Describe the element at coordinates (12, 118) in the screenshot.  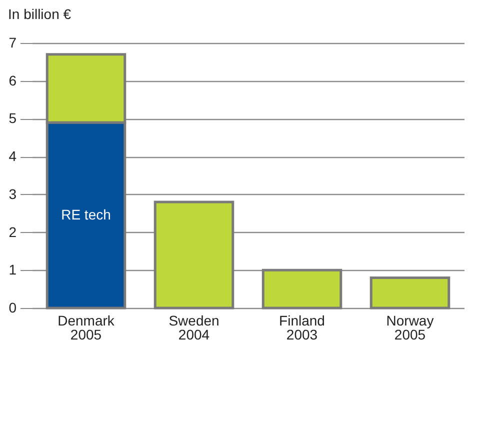
I see `y-tick-label: 5` at that location.